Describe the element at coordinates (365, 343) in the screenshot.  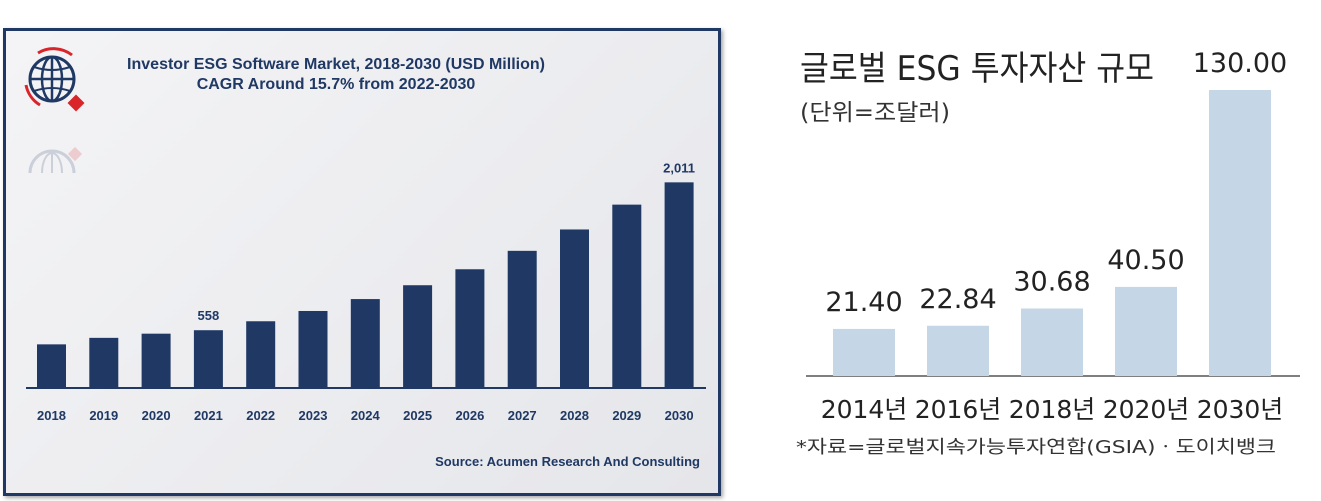
I see `bar-2024` at that location.